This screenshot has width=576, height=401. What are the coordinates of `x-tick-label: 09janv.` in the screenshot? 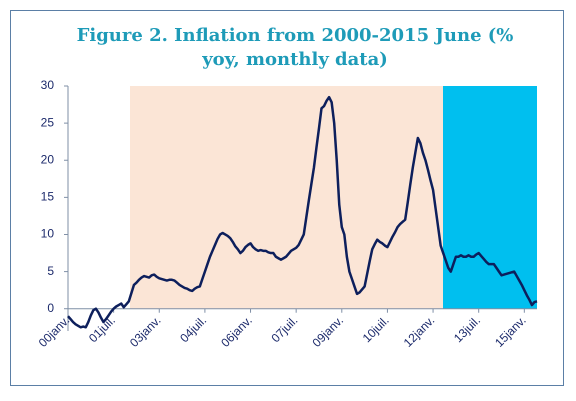 It's located at (328, 331).